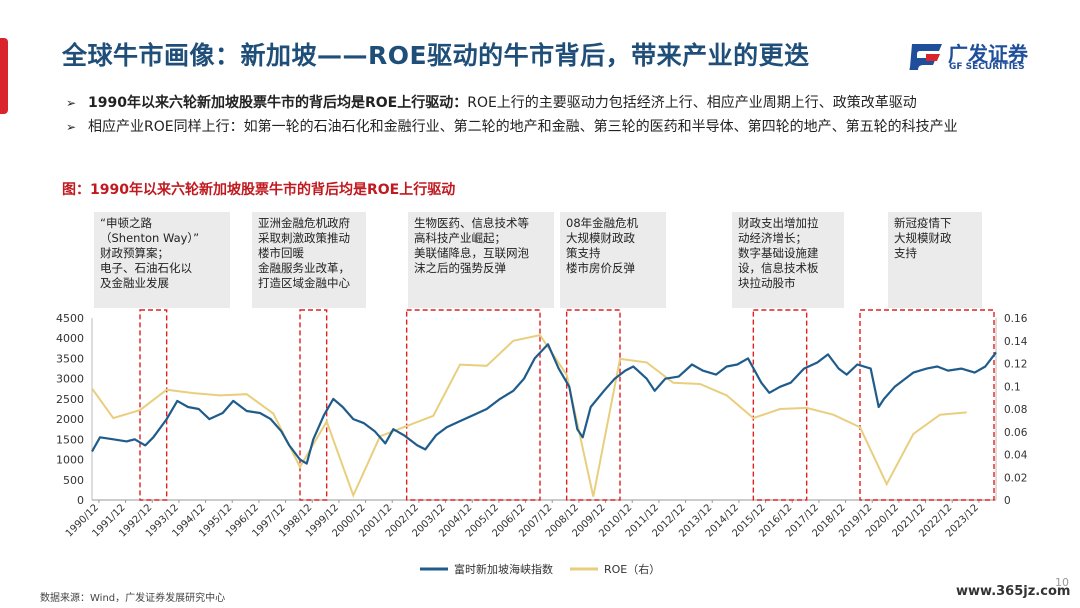  I want to click on y-right-tick-label: 0.14, so click(1016, 342).